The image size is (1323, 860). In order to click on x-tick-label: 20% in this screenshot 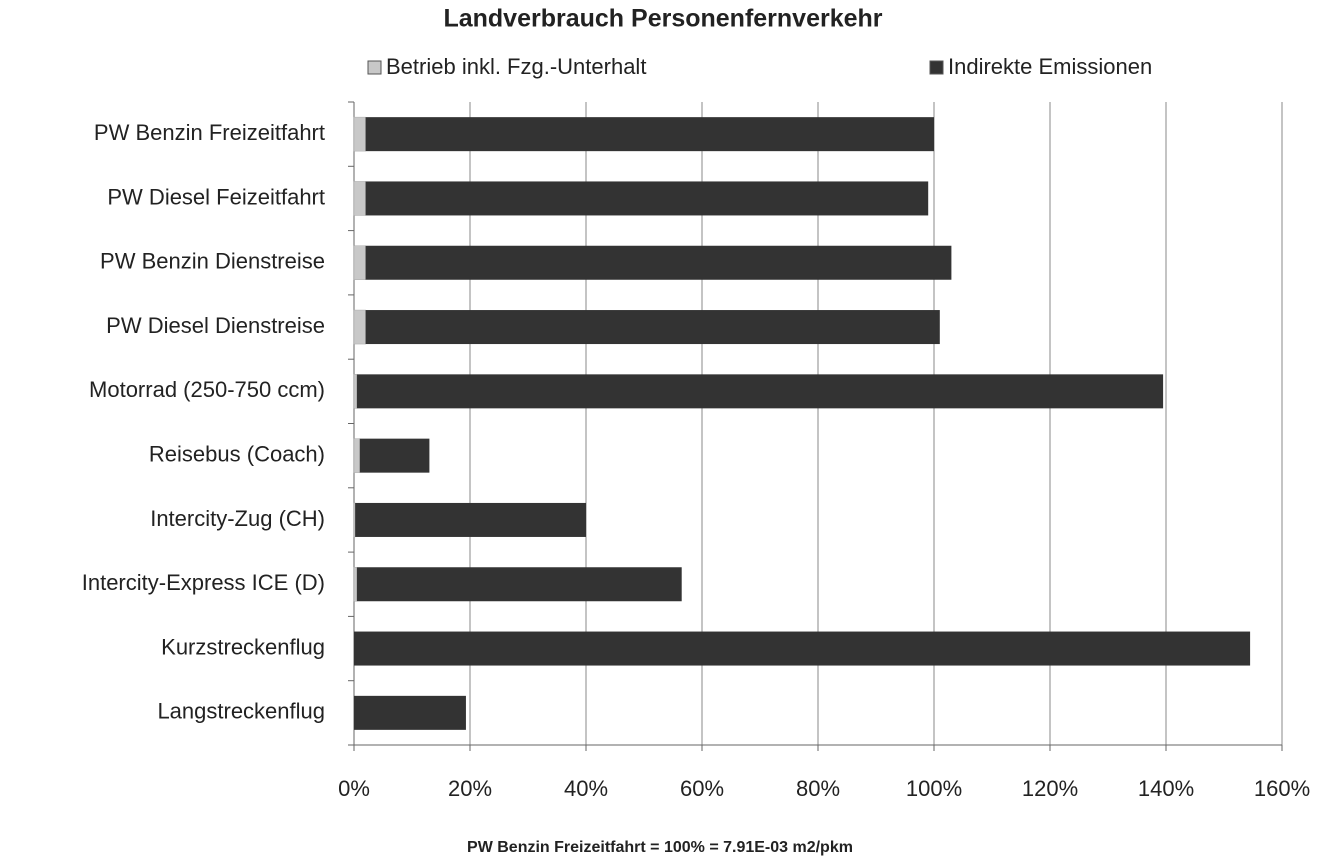, I will do `click(470, 788)`.